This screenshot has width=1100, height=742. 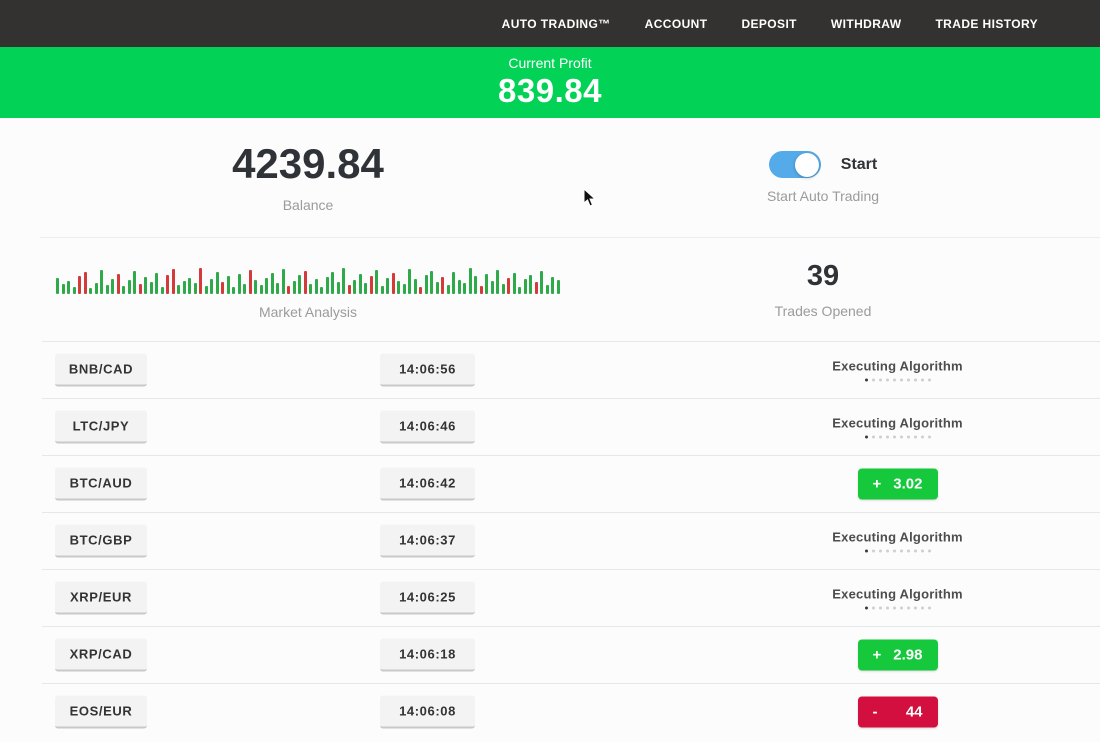 I want to click on badge-value: 44, so click(x=914, y=711).